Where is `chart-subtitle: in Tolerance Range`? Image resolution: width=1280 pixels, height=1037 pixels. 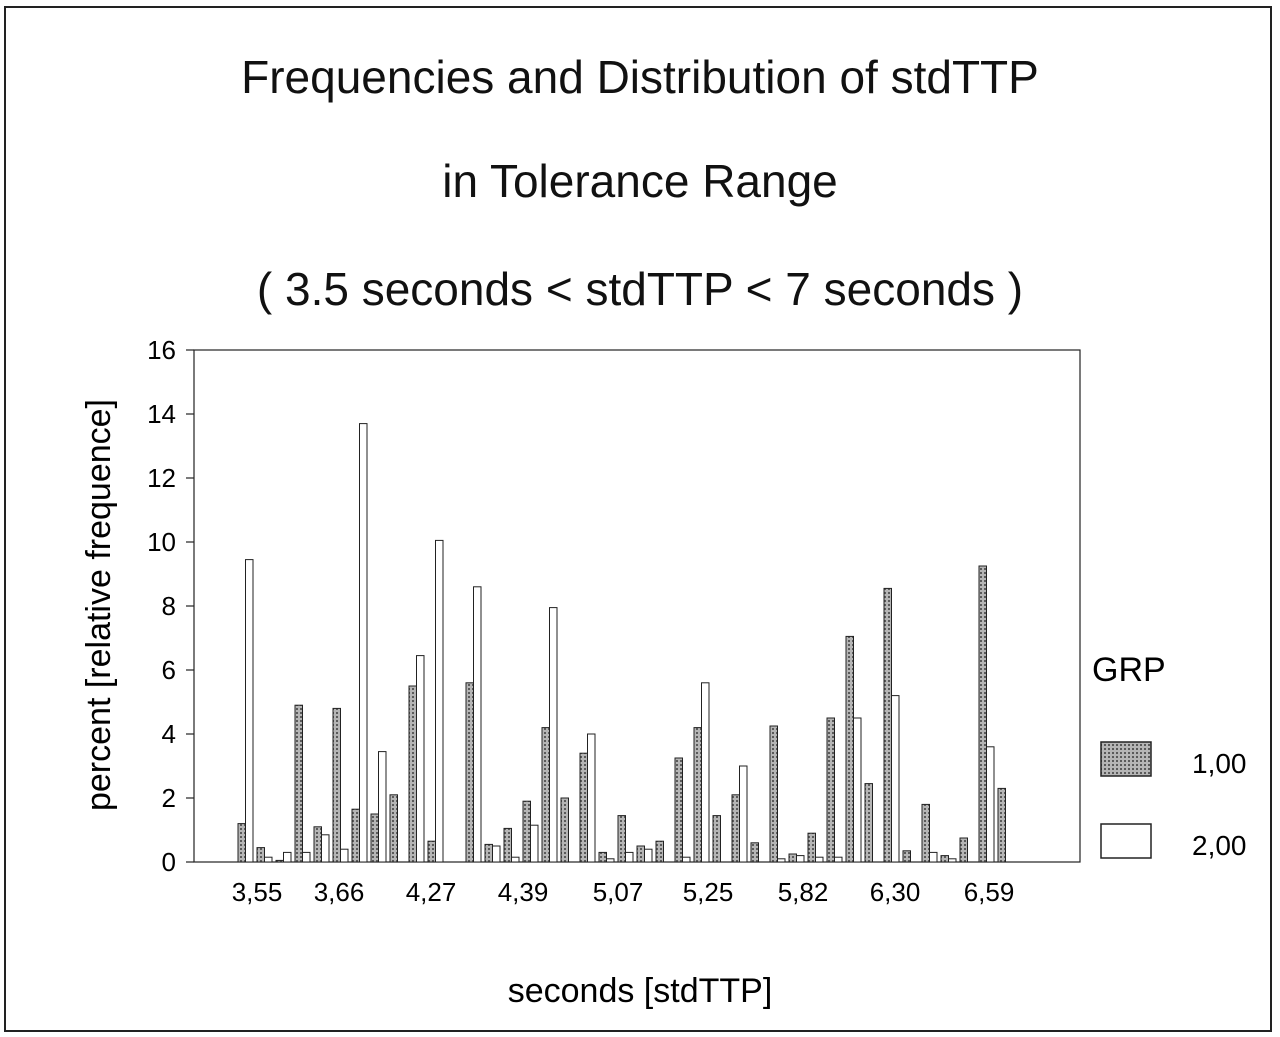
chart-subtitle: in Tolerance Range is located at coordinates (640, 181).